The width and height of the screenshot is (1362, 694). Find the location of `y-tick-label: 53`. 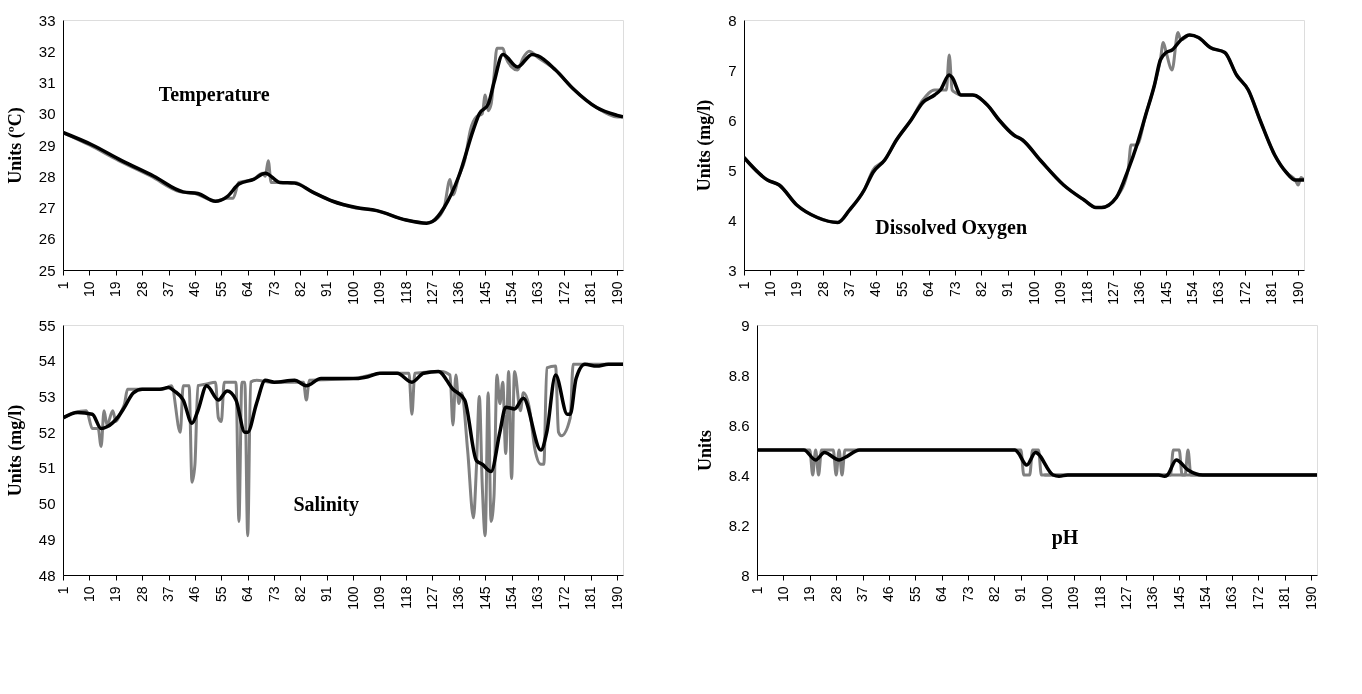

y-tick-label: 53 is located at coordinates (47, 396).